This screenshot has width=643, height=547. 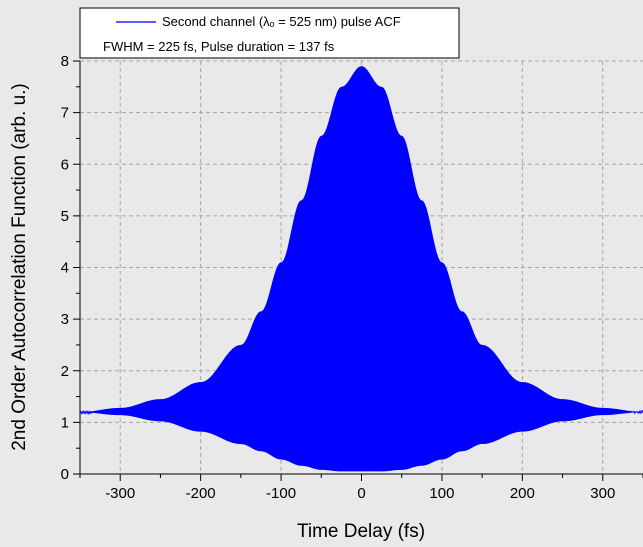 I want to click on y-tick-label: 4, so click(x=65, y=268).